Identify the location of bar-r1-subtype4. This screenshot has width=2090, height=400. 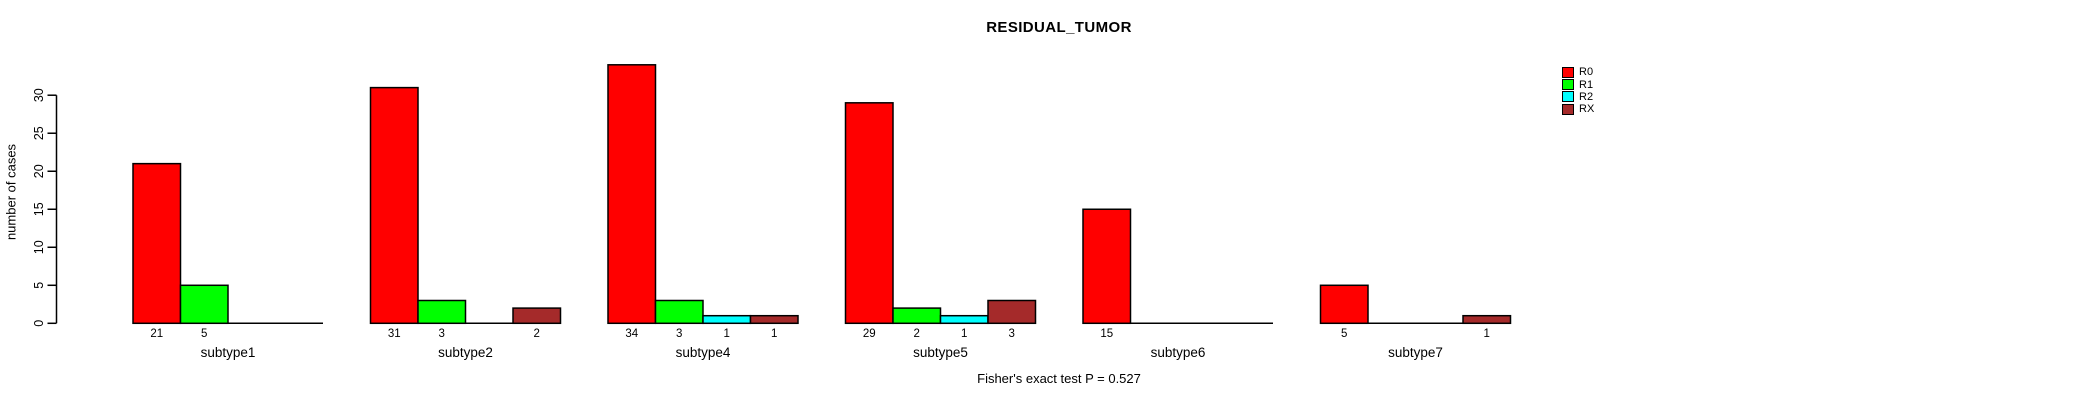
(679, 312).